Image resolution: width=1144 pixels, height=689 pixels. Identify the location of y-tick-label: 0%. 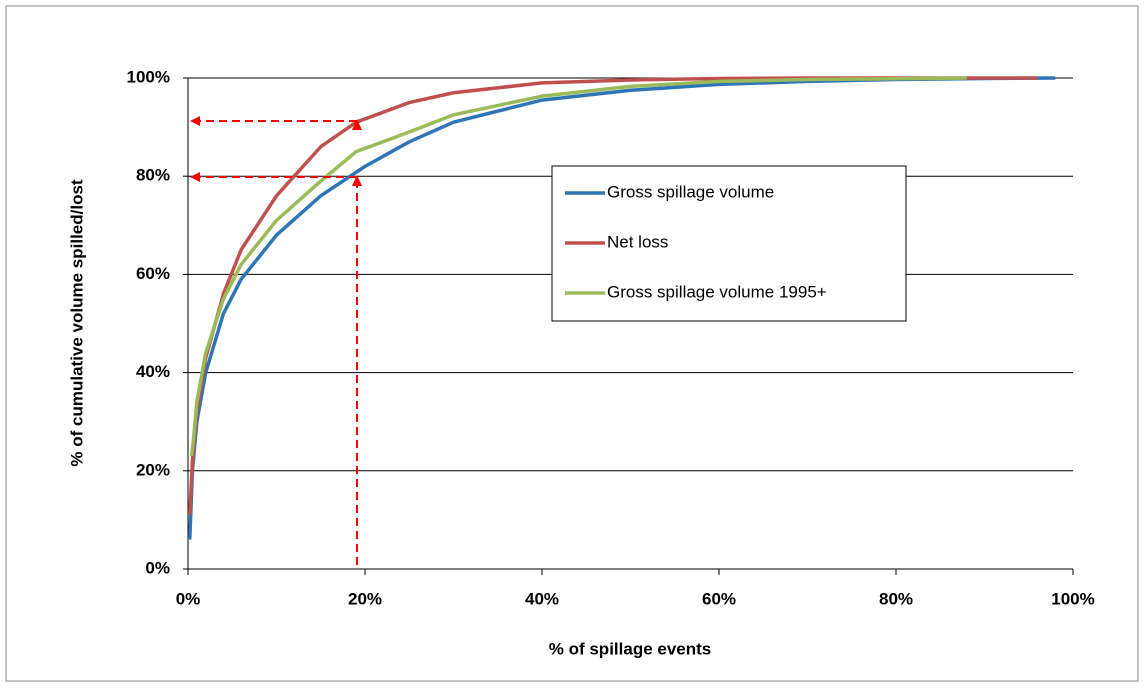
(157, 567).